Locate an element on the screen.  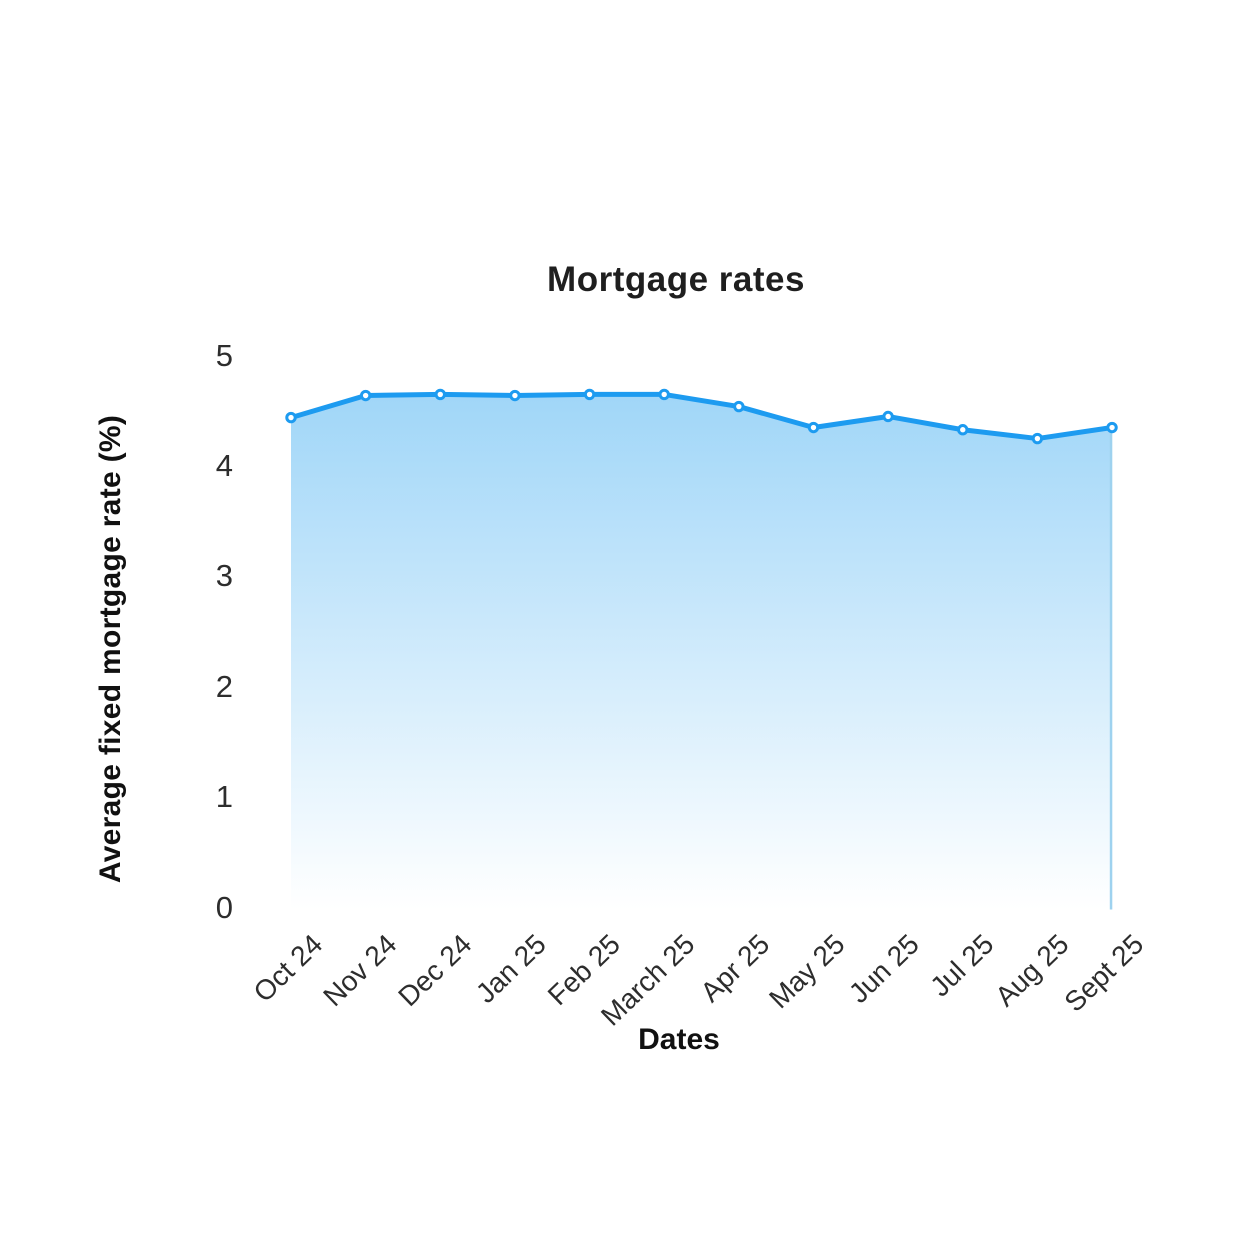
y-tick-label: 3 is located at coordinates (224, 576).